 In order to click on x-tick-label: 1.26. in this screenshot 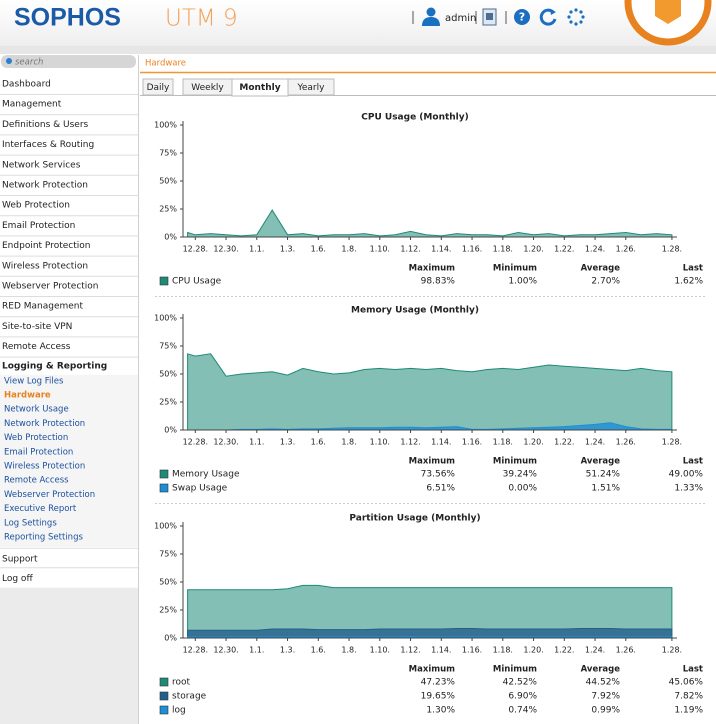, I will do `click(626, 249)`.